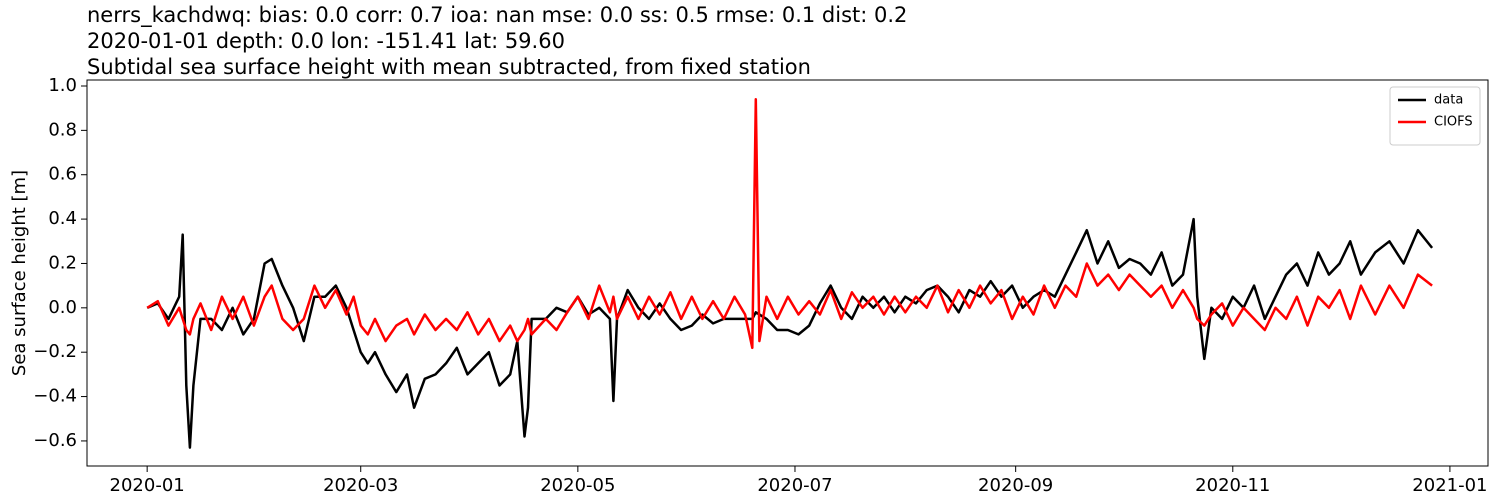 The image size is (1500, 500). I want to click on y-axis-label: Sea surface height [m], so click(19, 273).